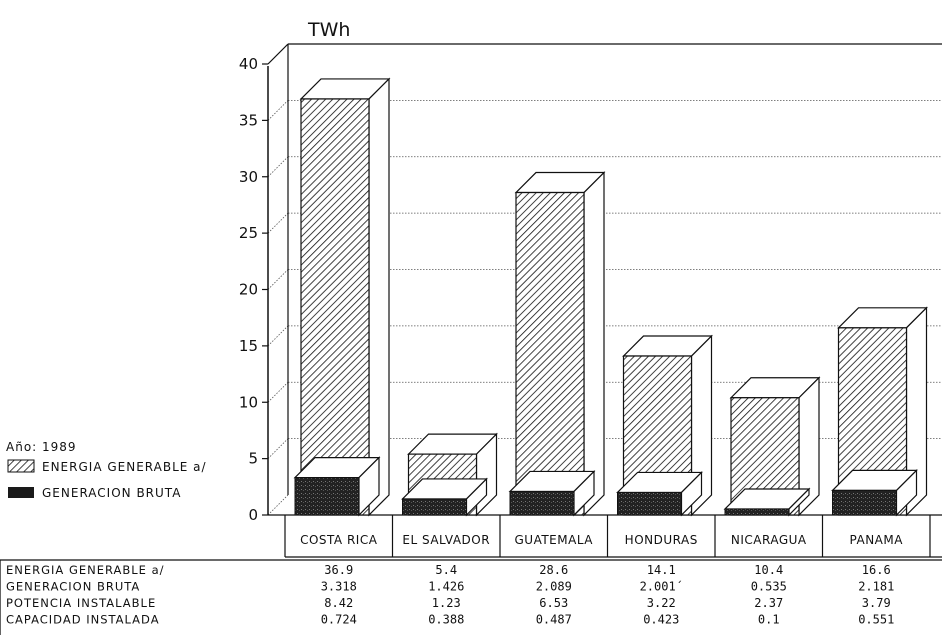 The height and width of the screenshot is (635, 942). What do you see at coordinates (769, 620) in the screenshot?
I see `table-cell: 0.1` at bounding box center [769, 620].